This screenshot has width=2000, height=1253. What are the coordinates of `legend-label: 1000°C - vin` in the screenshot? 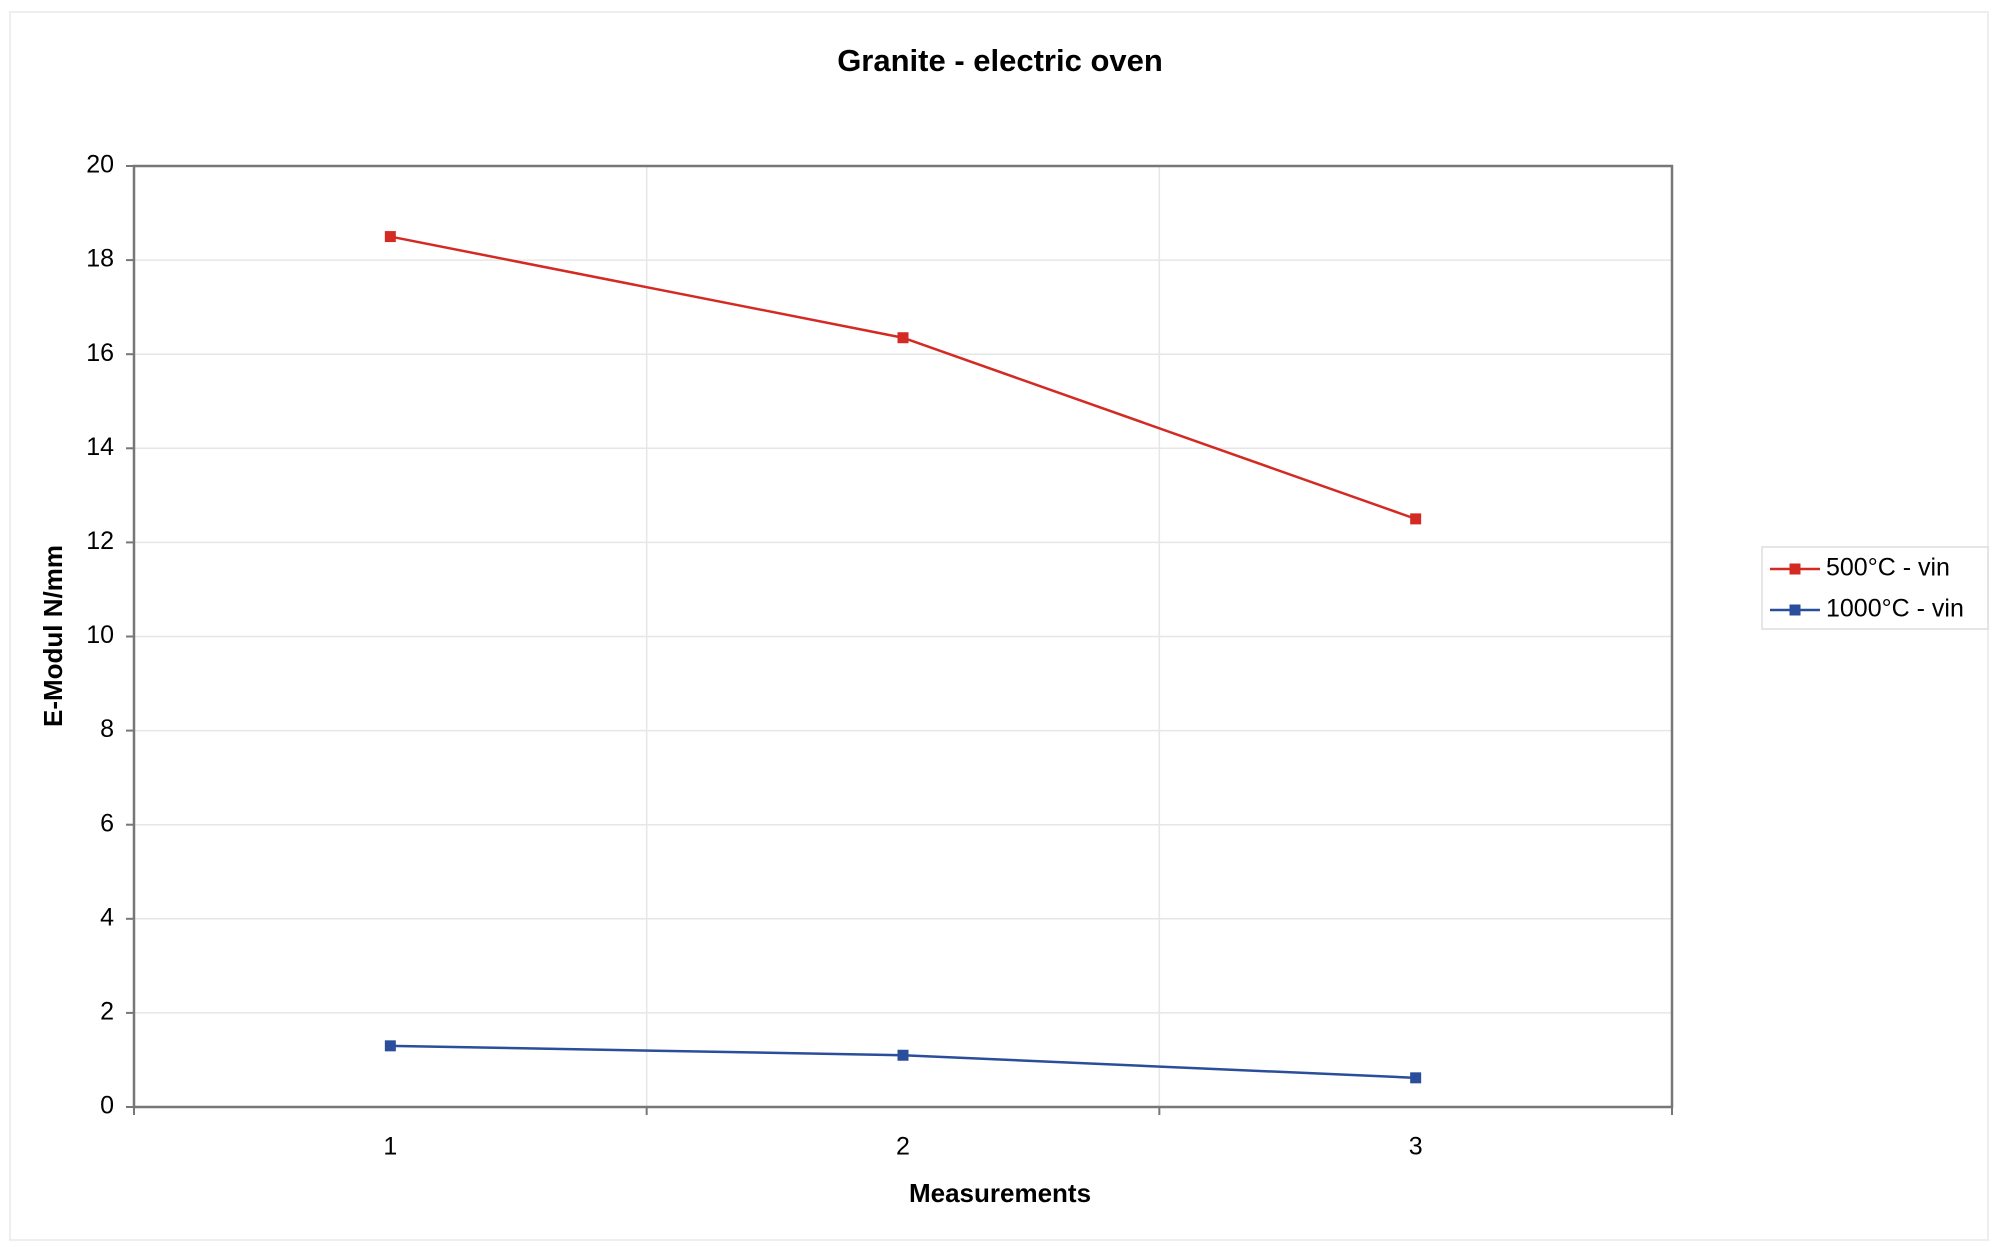 It's located at (1895, 609).